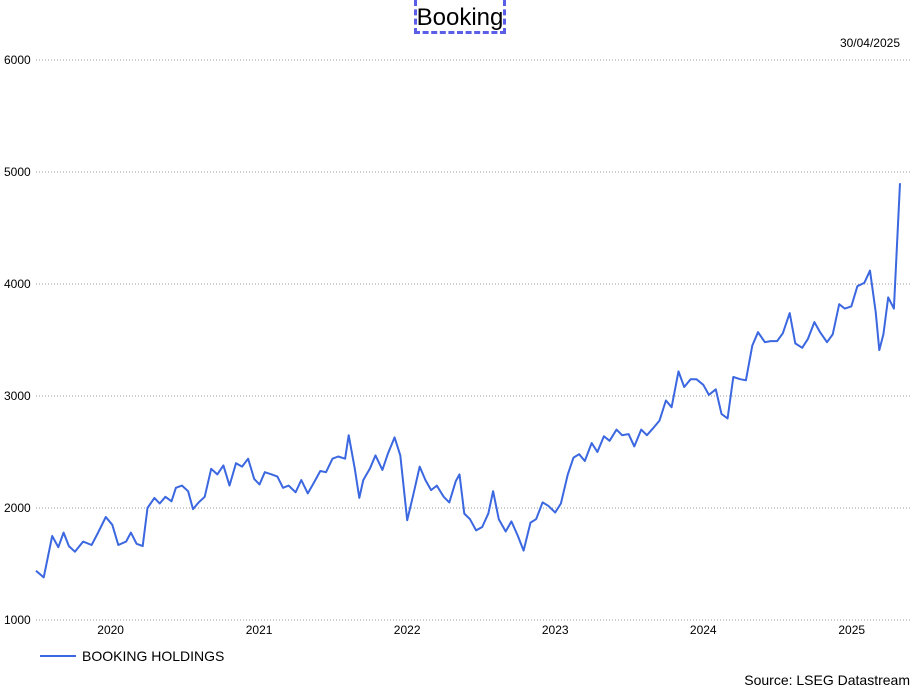 This screenshot has width=912, height=690. I want to click on x-tick-label: 2021, so click(259, 630).